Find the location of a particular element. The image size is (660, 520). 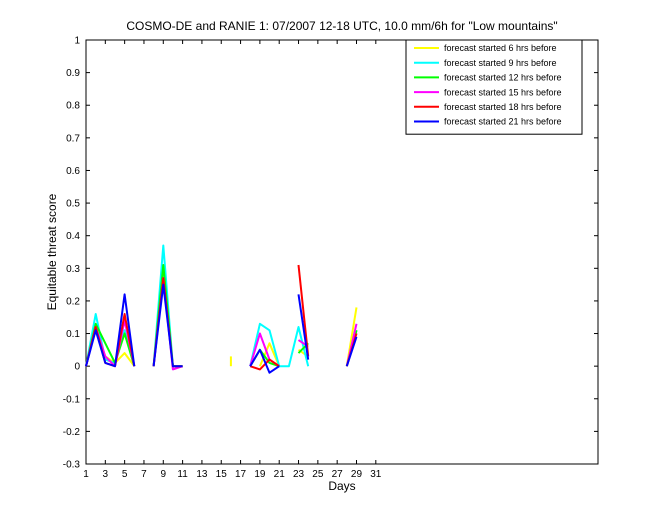

y-axis-label: Equitable threat score is located at coordinates (52, 251).